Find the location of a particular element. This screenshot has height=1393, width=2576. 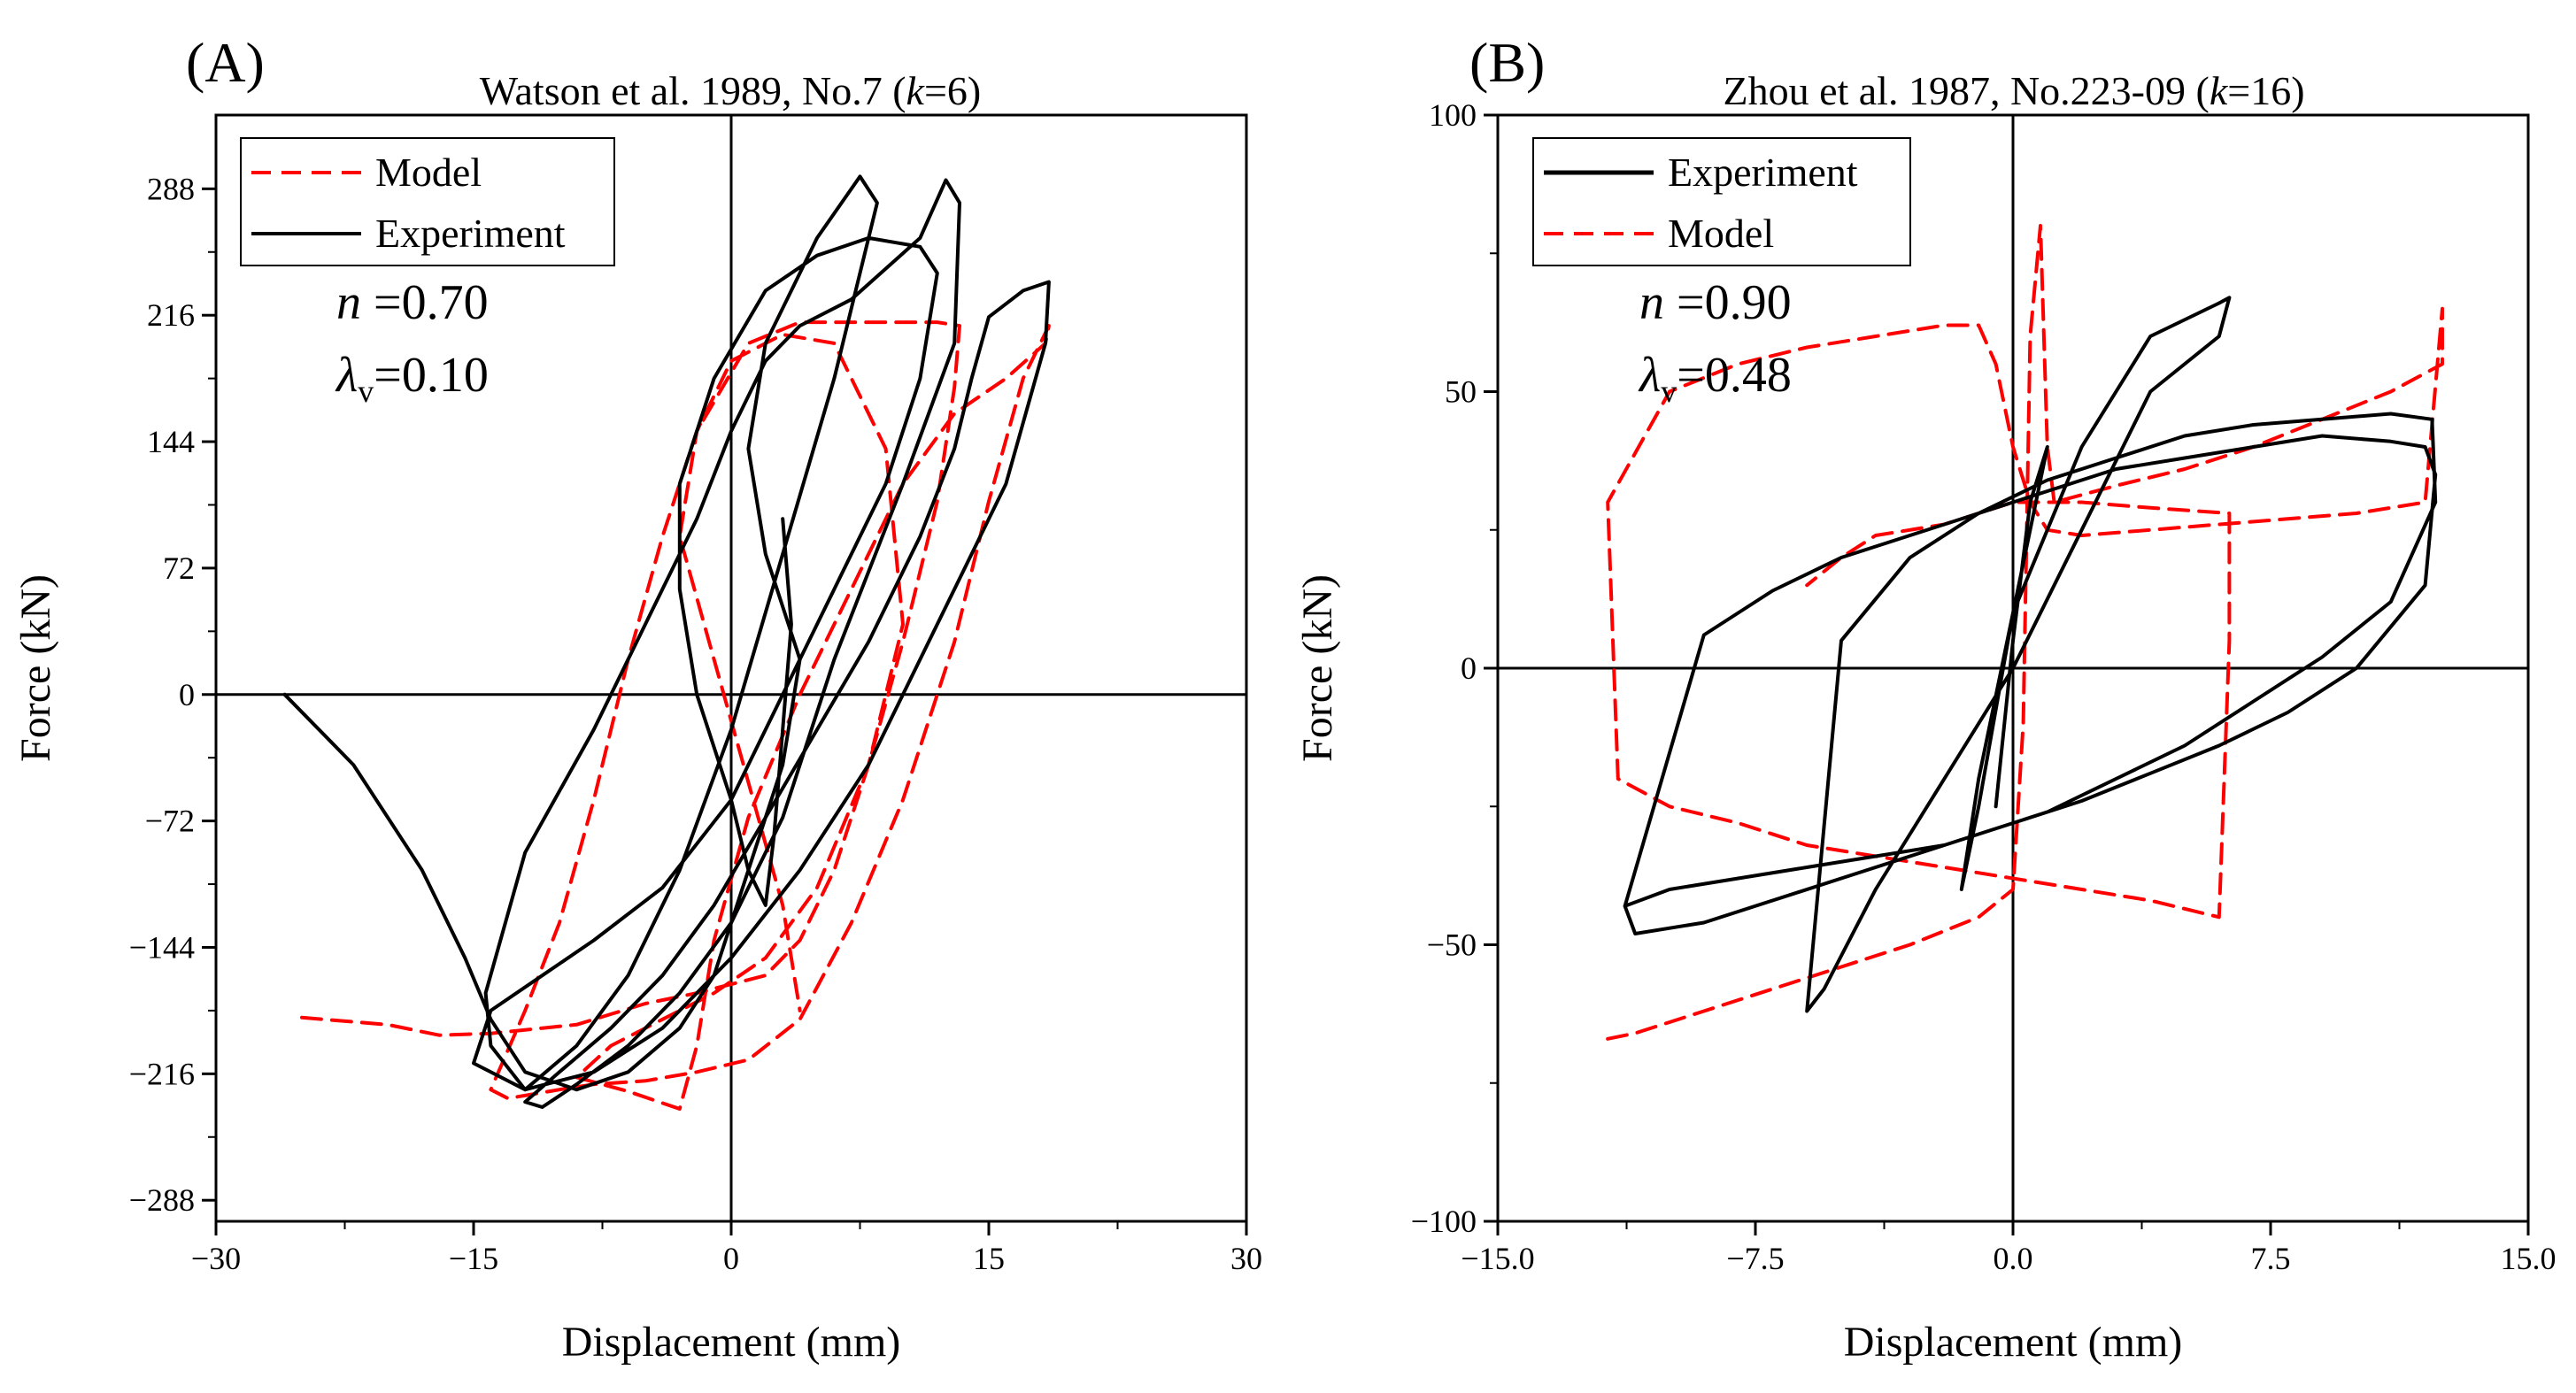

y-tick-label: −144 is located at coordinates (162, 947).